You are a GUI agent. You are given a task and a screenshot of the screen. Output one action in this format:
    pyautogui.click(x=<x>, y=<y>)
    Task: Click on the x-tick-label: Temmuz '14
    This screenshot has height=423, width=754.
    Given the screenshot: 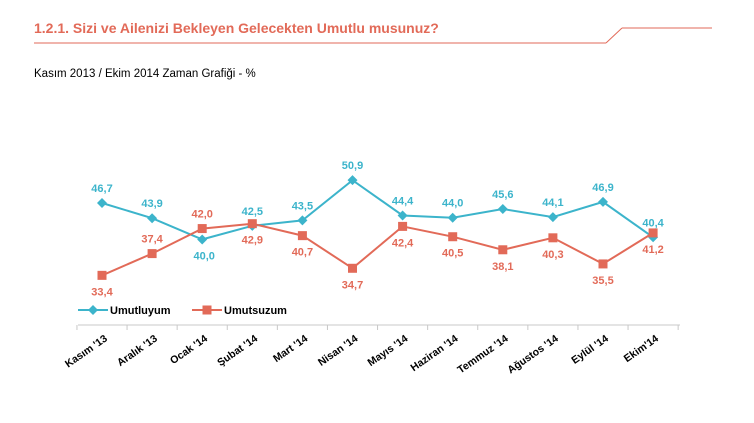 What is the action you would take?
    pyautogui.click(x=482, y=355)
    